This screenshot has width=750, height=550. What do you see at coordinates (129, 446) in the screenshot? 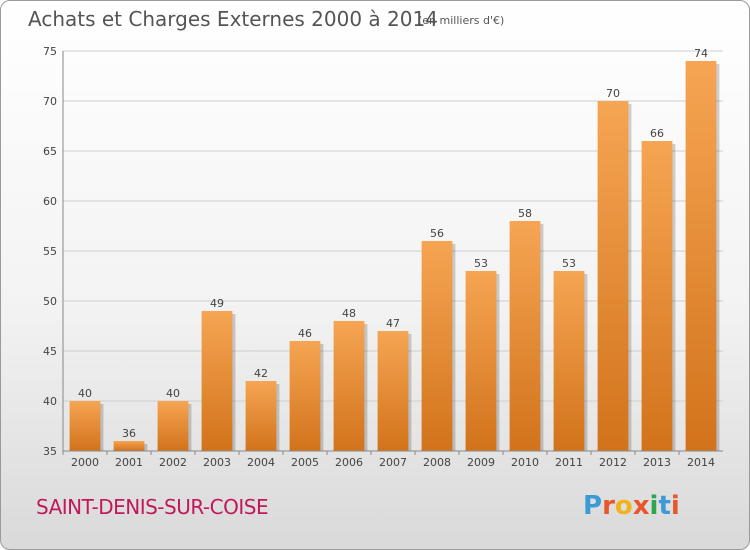
I see `bar-2001` at bounding box center [129, 446].